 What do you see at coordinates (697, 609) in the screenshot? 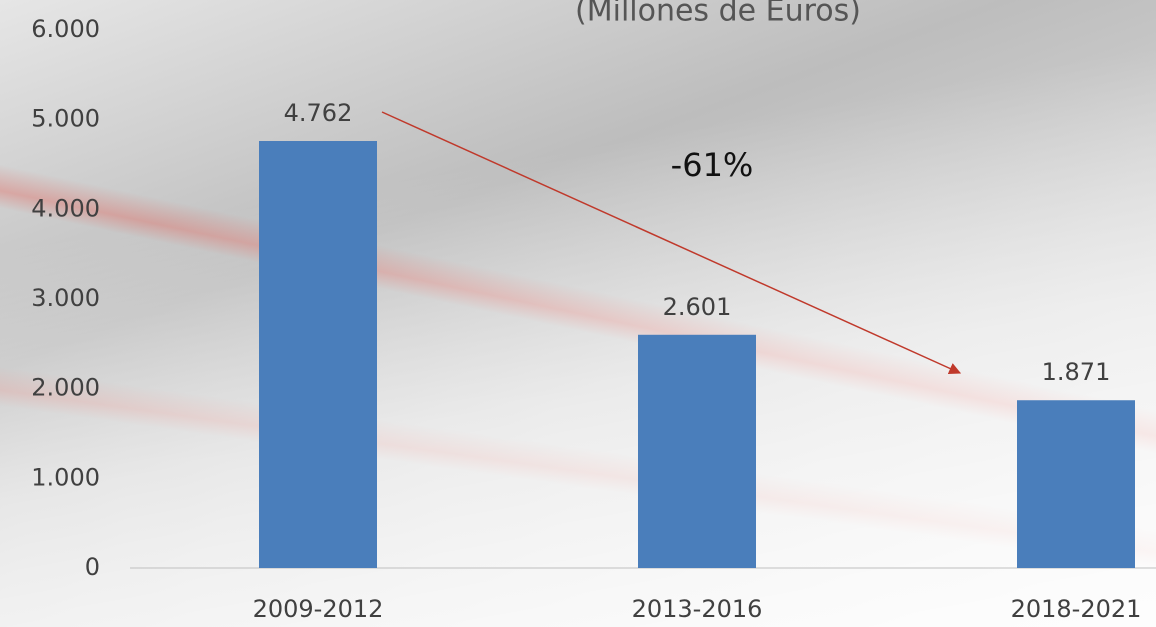
I see `x-tick-label: 2013-2016` at bounding box center [697, 609].